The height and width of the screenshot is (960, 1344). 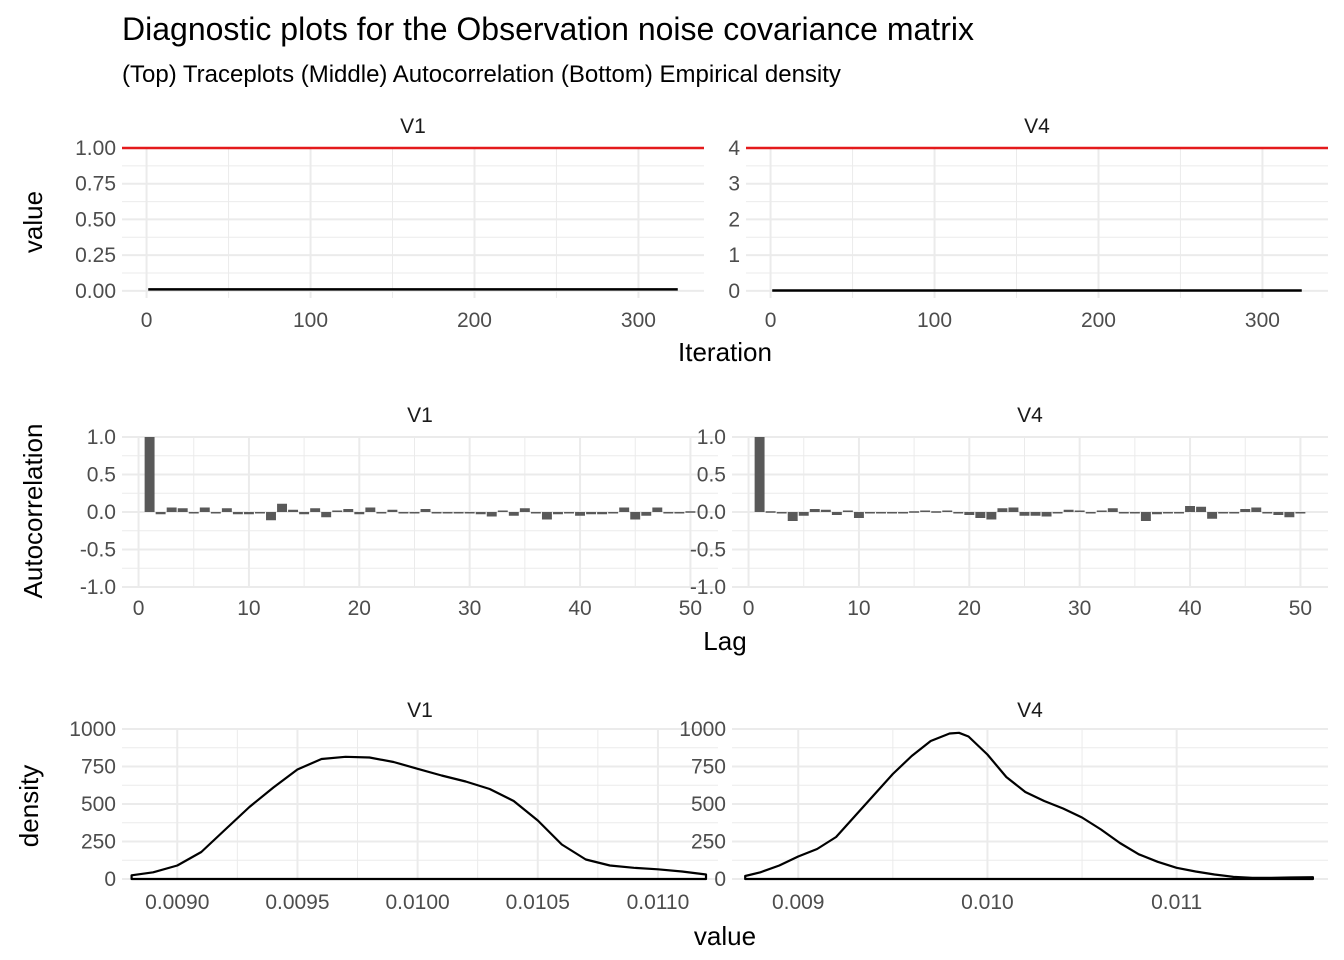 I want to click on empirical-density-strip-label: V4, so click(x=1030, y=710).